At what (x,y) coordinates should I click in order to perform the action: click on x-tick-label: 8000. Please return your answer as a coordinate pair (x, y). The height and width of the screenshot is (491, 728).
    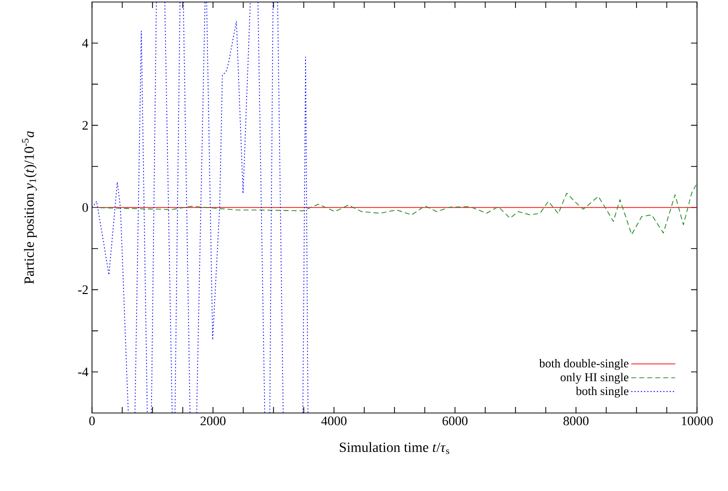
    Looking at the image, I should click on (576, 421).